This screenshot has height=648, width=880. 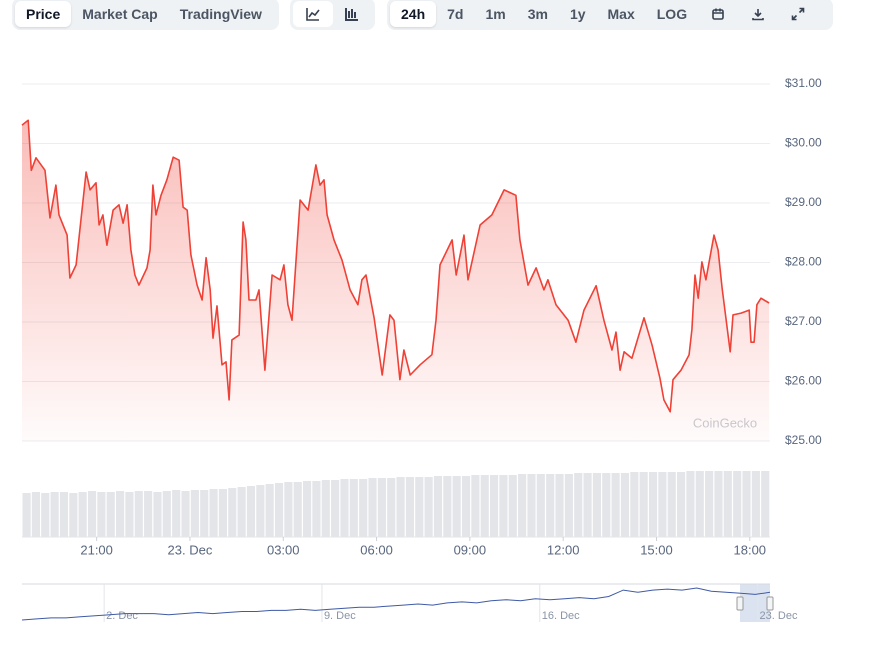 I want to click on x-tick-label: 03:00, so click(x=283, y=549).